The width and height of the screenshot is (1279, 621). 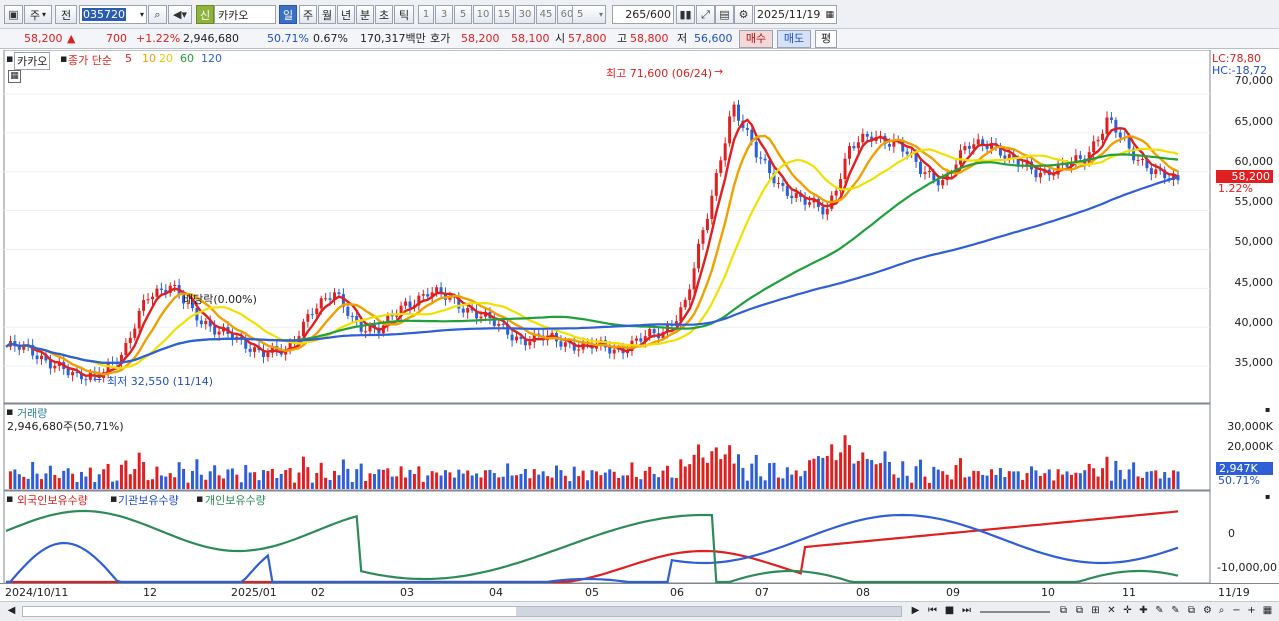 I want to click on interval-30-button: 30, so click(x=525, y=14).